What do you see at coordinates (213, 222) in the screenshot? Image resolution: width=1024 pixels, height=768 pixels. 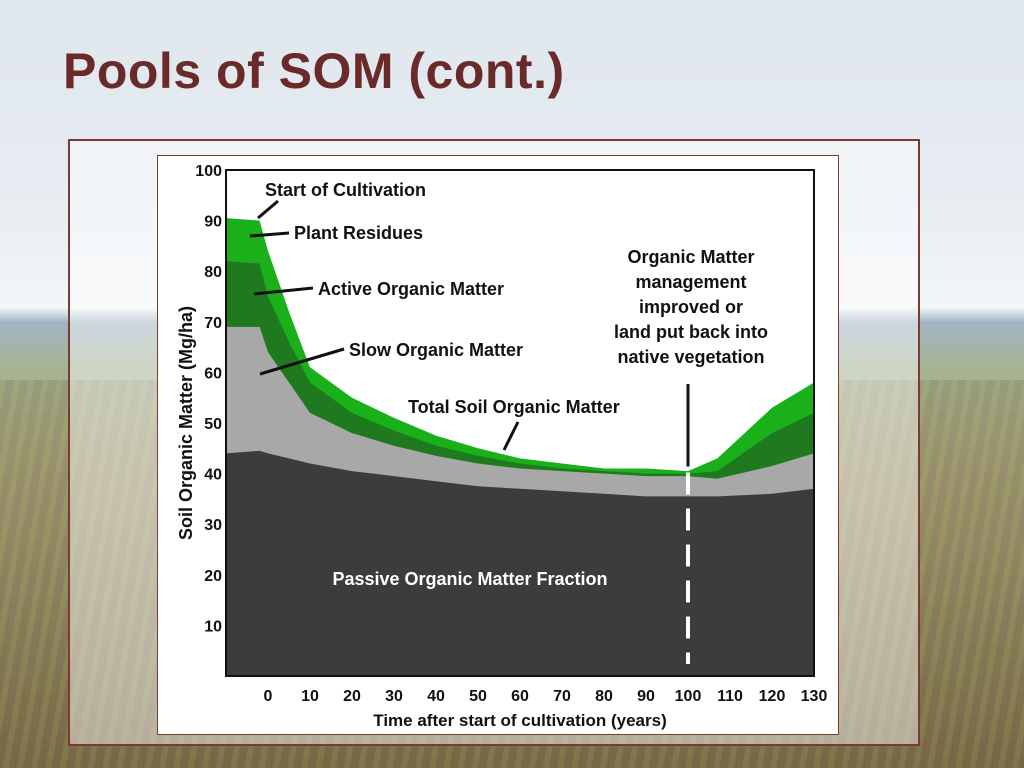 I see `y-tick-label: 90` at bounding box center [213, 222].